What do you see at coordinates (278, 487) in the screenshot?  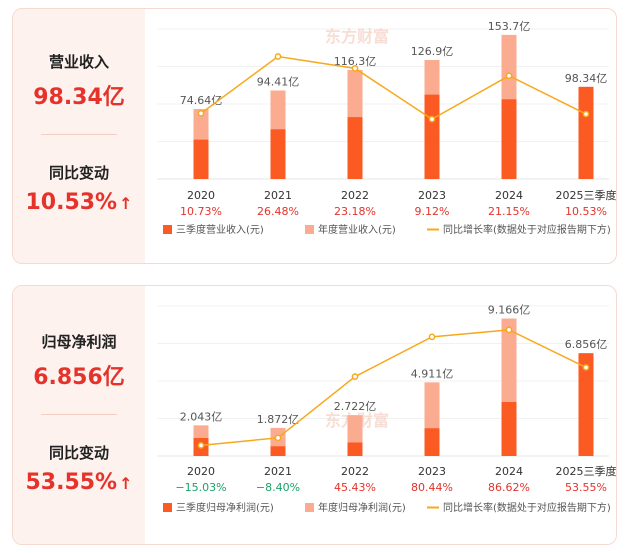 I see `growth-label: −8.40%` at bounding box center [278, 487].